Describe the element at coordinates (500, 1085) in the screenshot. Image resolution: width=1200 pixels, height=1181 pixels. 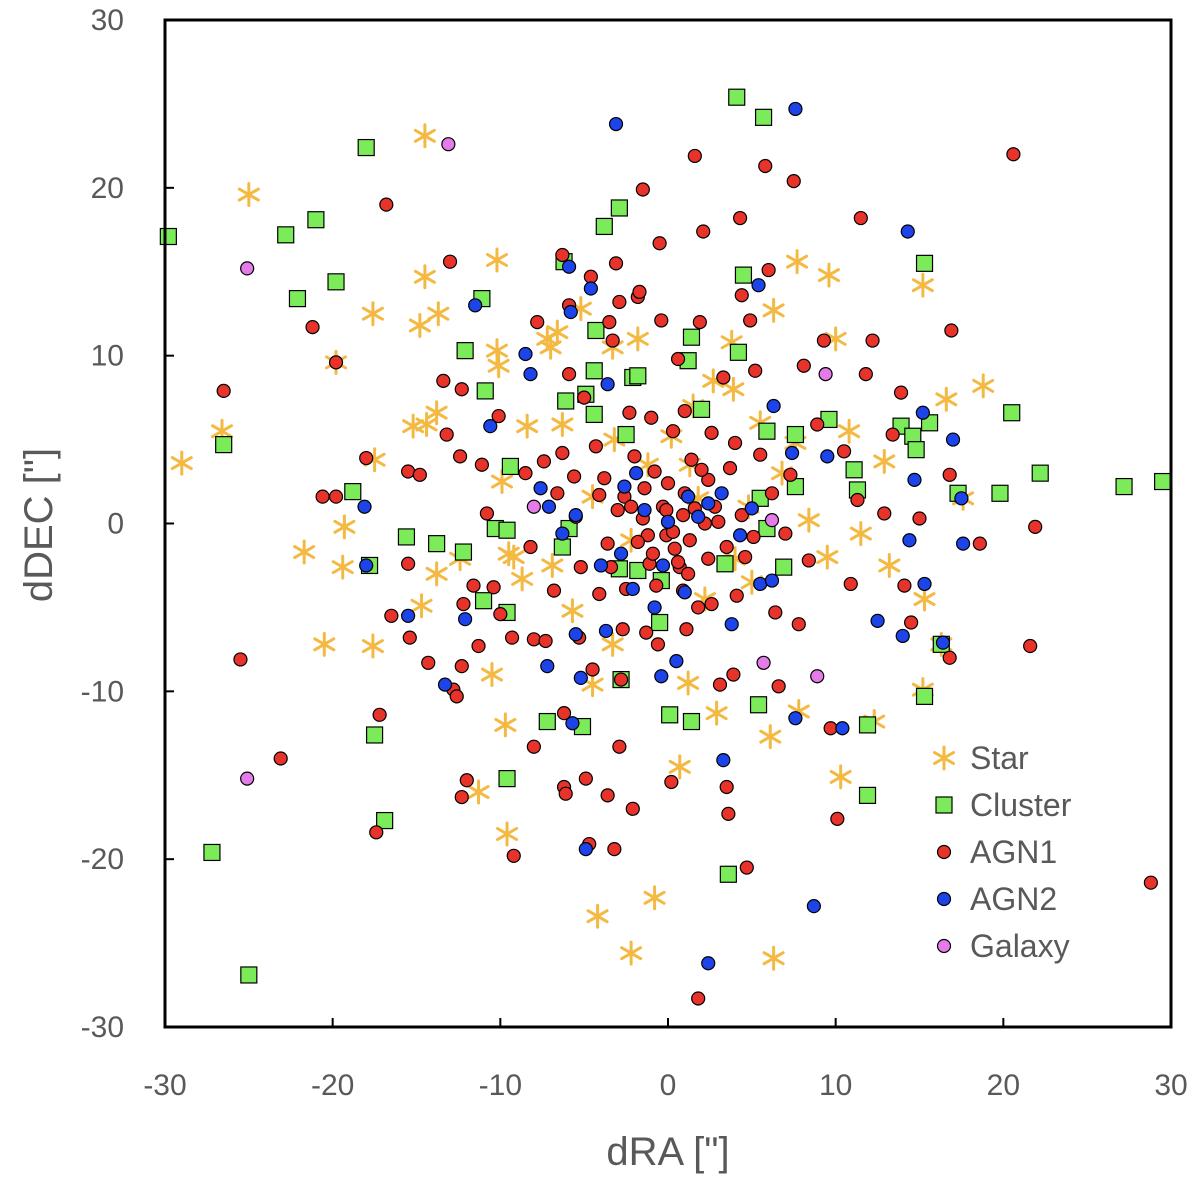
I see `x-tick-label: -10` at that location.